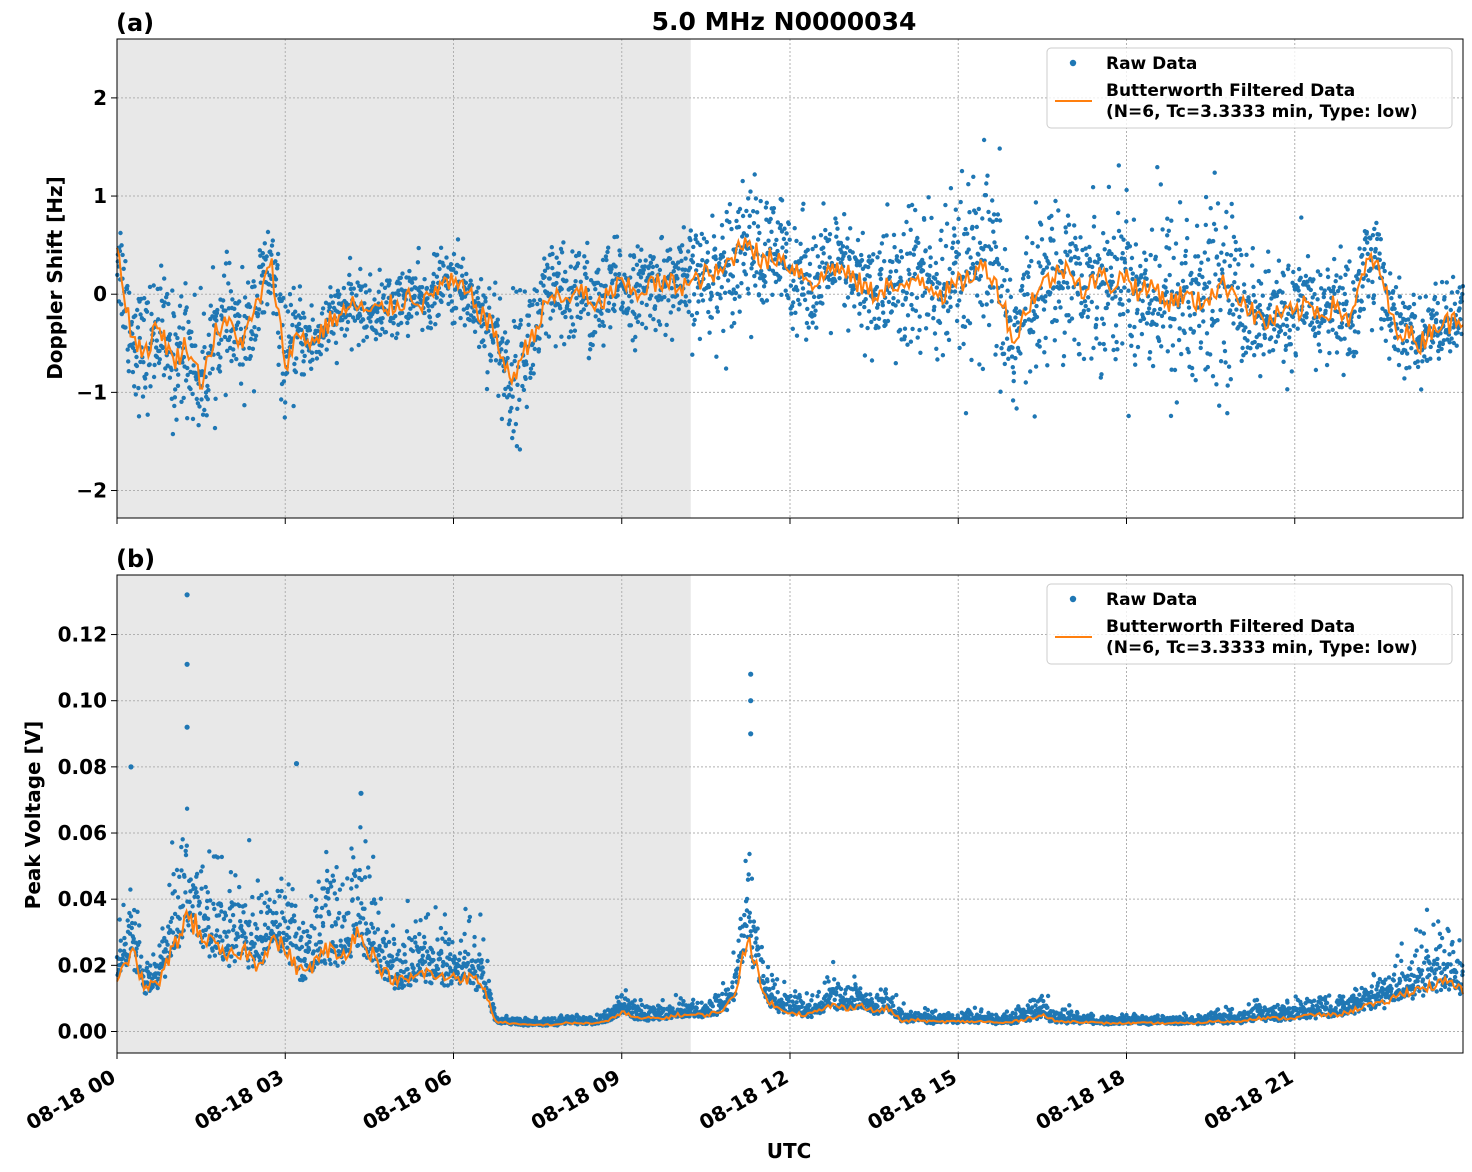  Describe the element at coordinates (1080, 1100) in the screenshot. I see `x-tick-label: 08-18 18` at that location.